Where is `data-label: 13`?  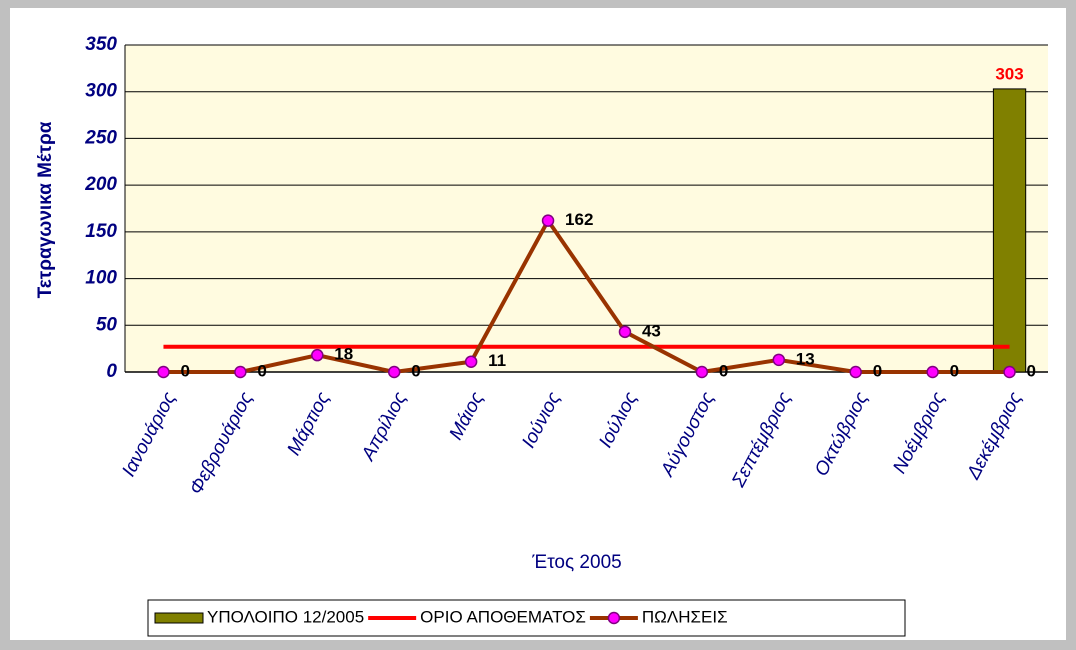
data-label: 13 is located at coordinates (805, 358).